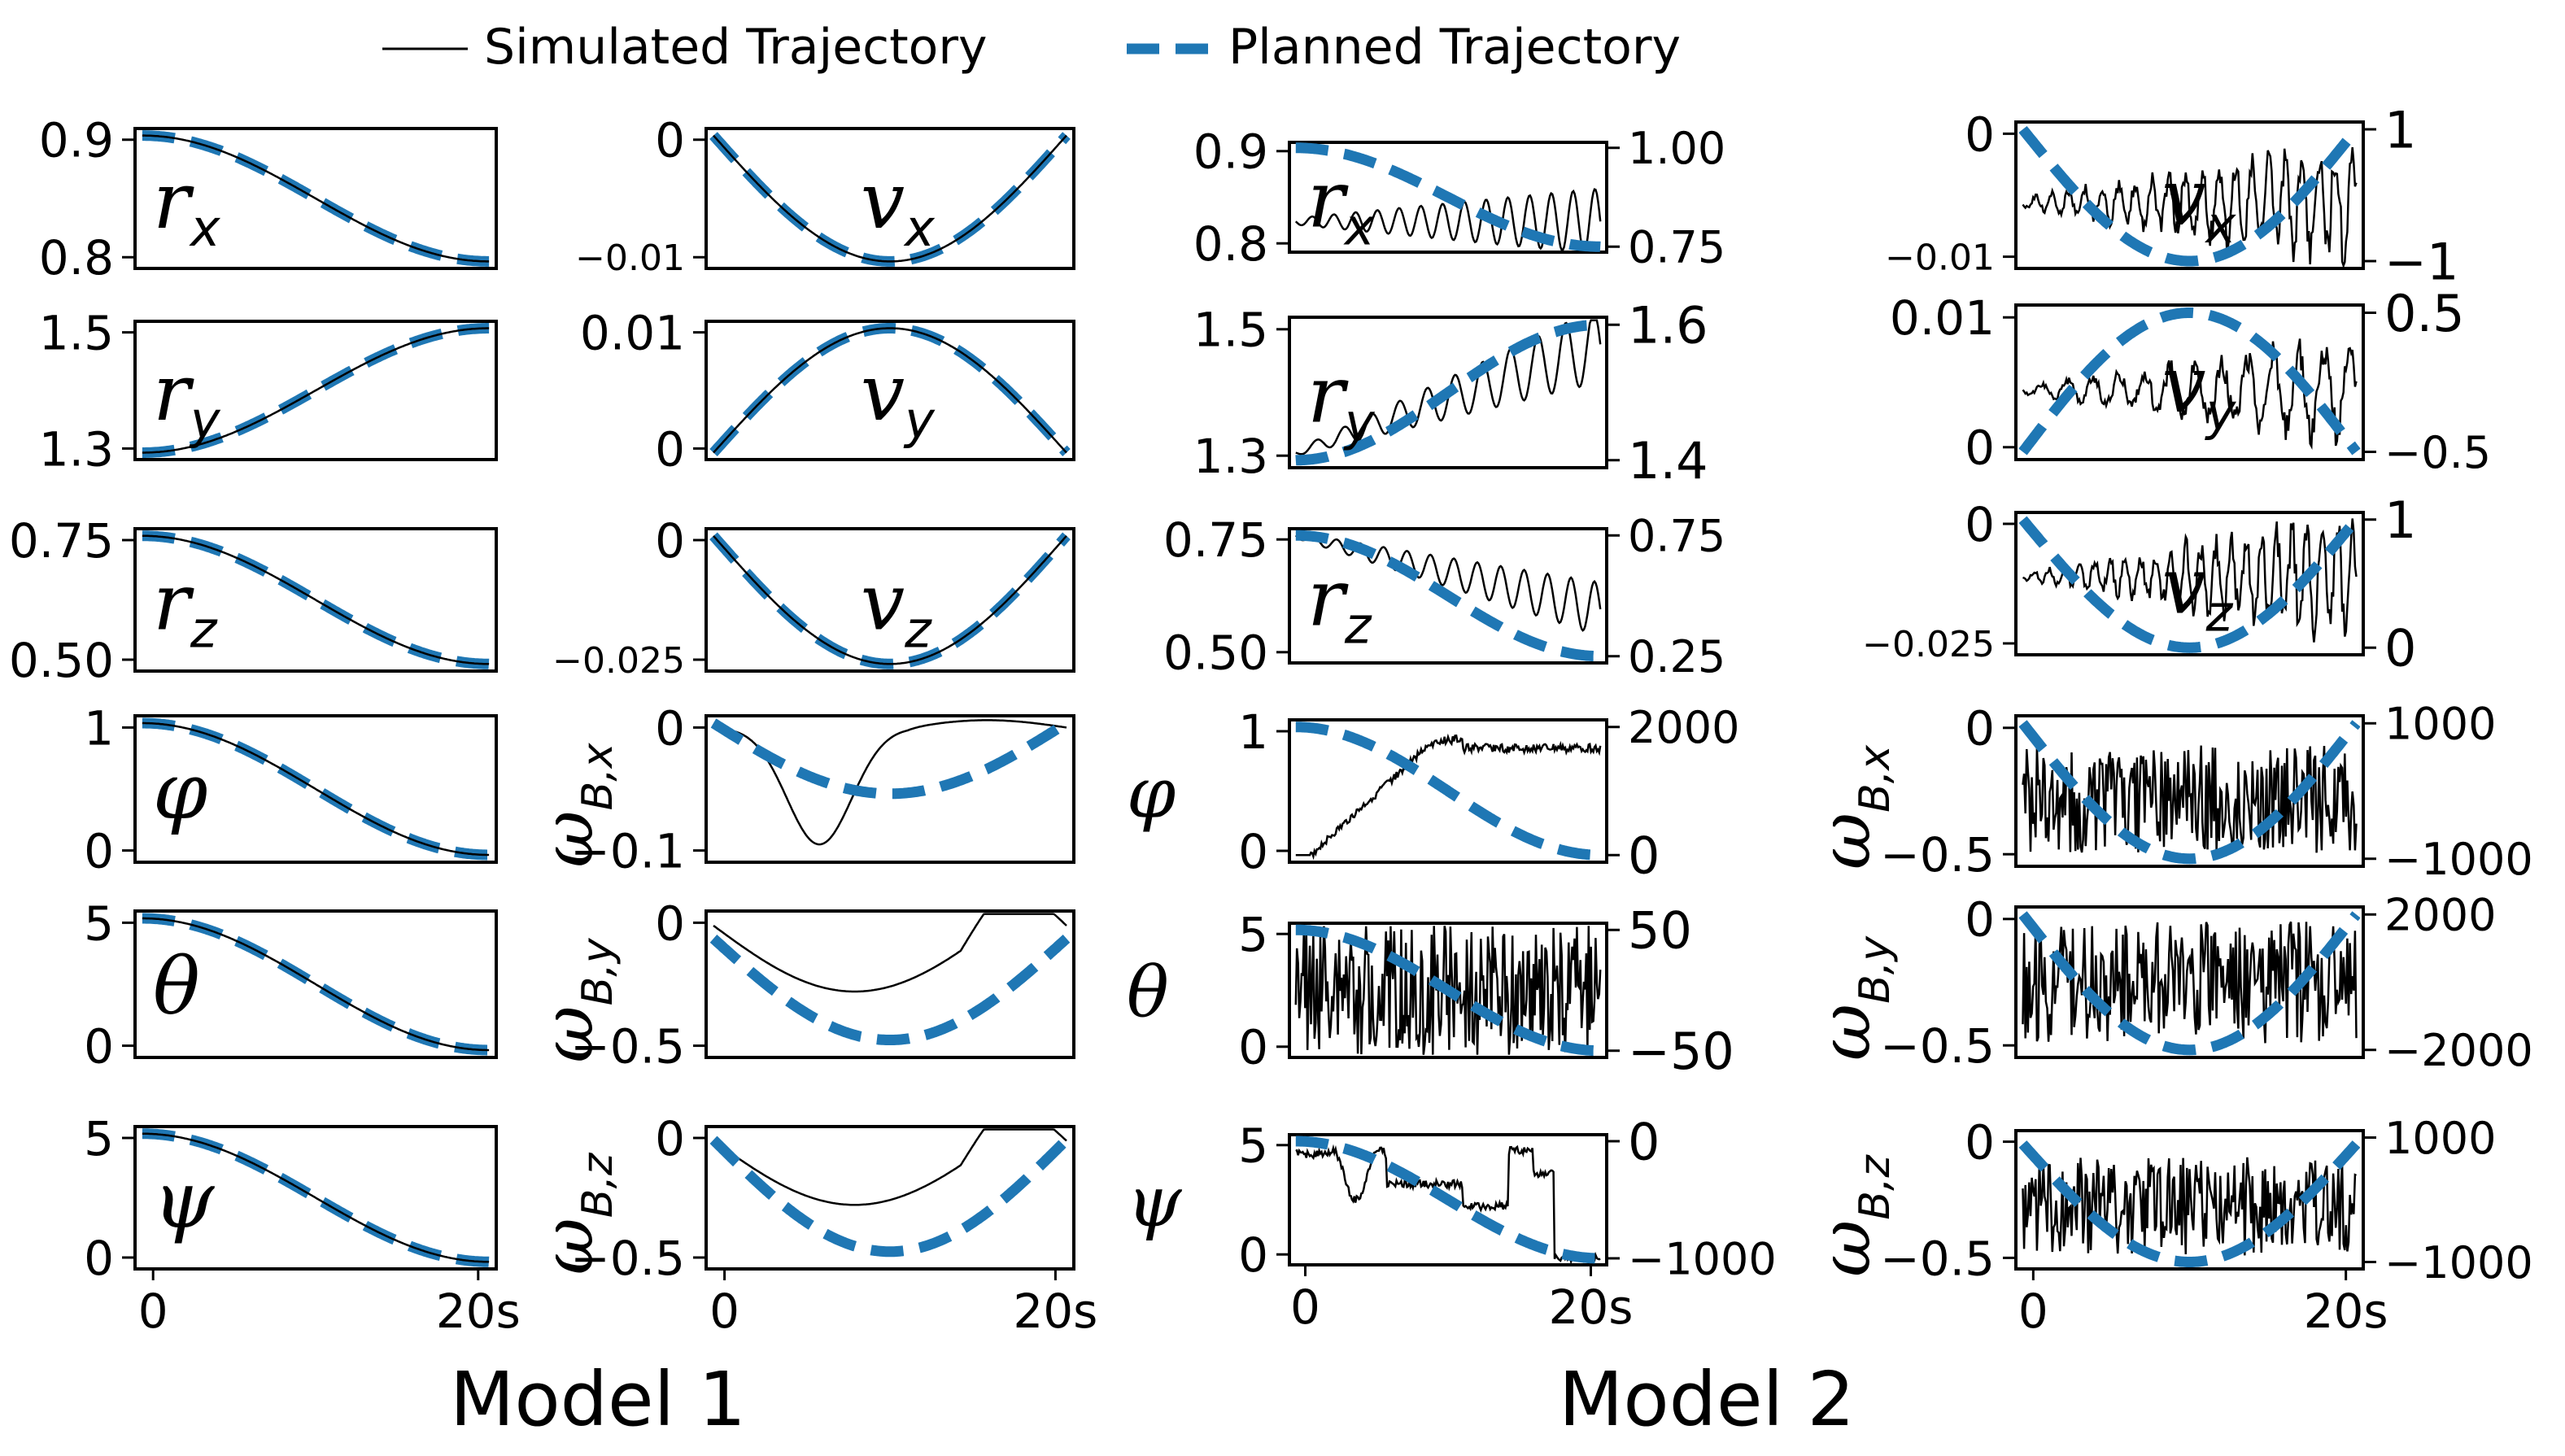 This screenshot has height=1456, width=2565. I want to click on variable-subscript: B,z, so click(1875, 1186).